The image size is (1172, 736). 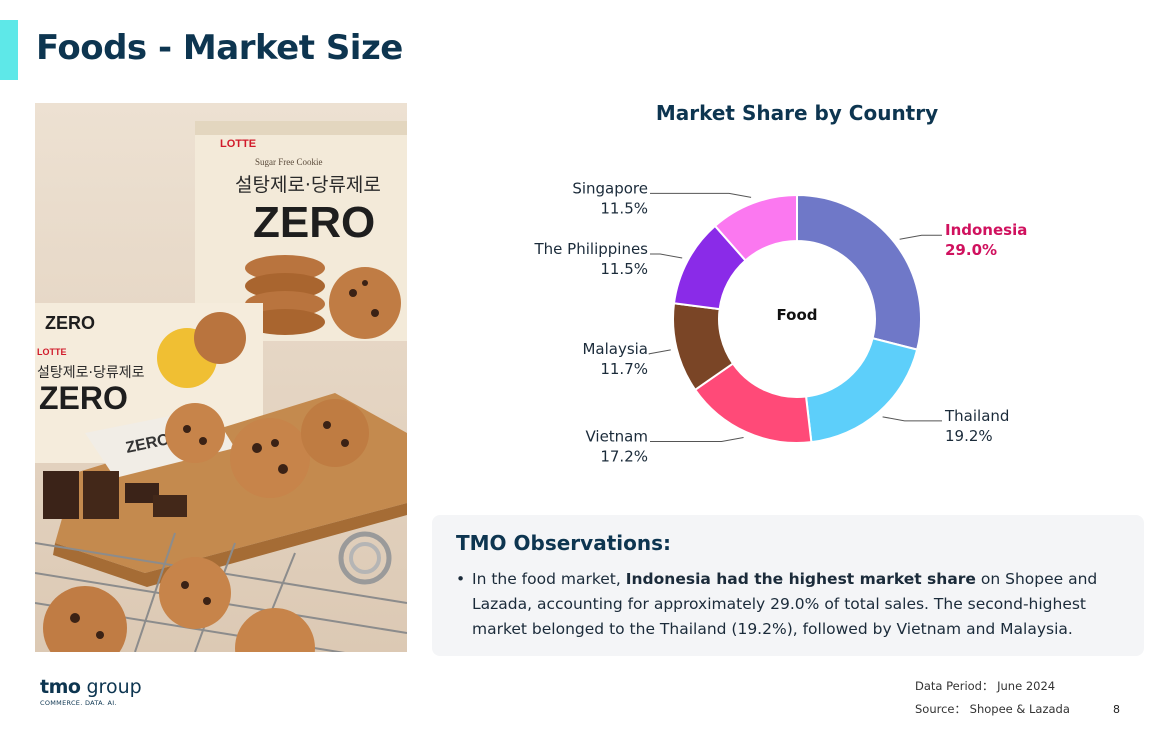 I want to click on leader-the-philippines, so click(x=666, y=256).